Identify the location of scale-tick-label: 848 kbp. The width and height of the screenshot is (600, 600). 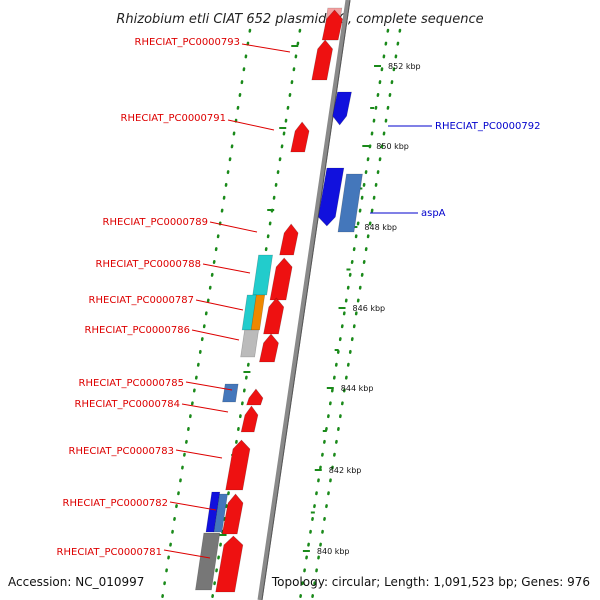
(380, 227).